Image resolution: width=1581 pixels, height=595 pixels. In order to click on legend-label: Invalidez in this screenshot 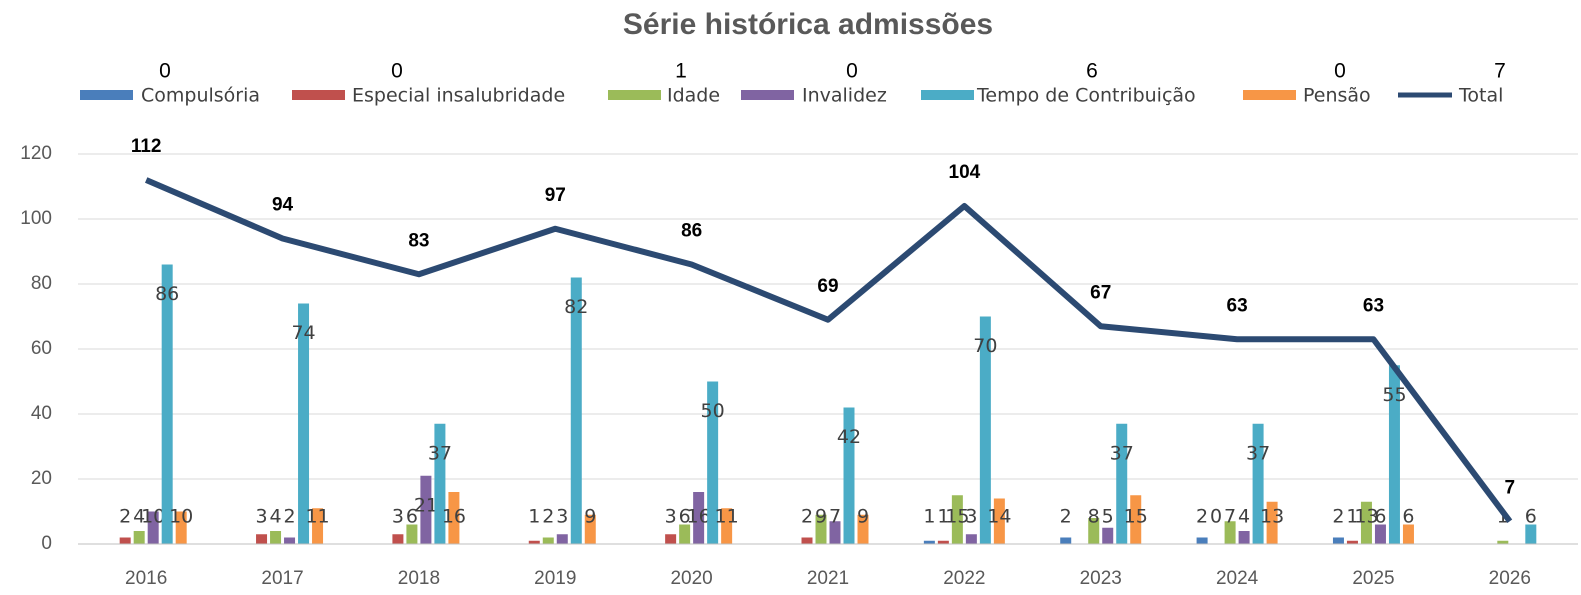, I will do `click(844, 96)`.